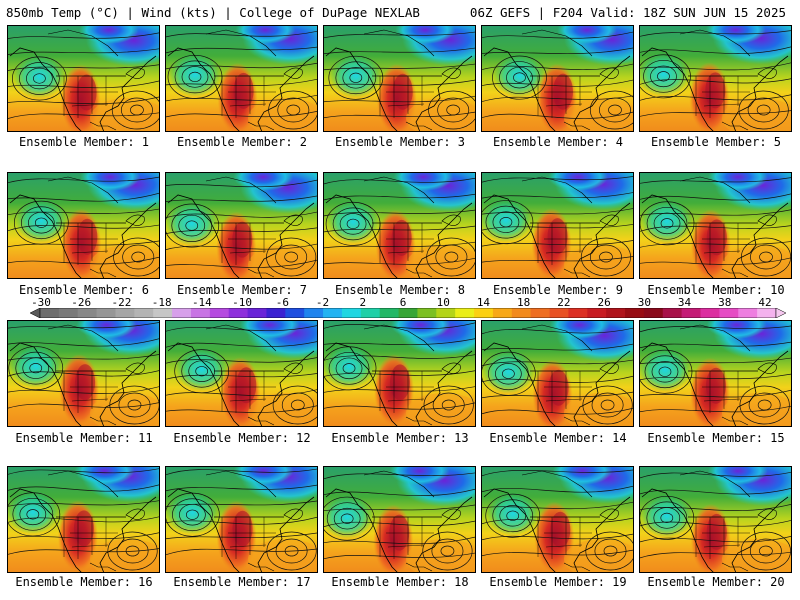 The image size is (800, 600). I want to click on colorbar-tick-label: 38, so click(725, 302).